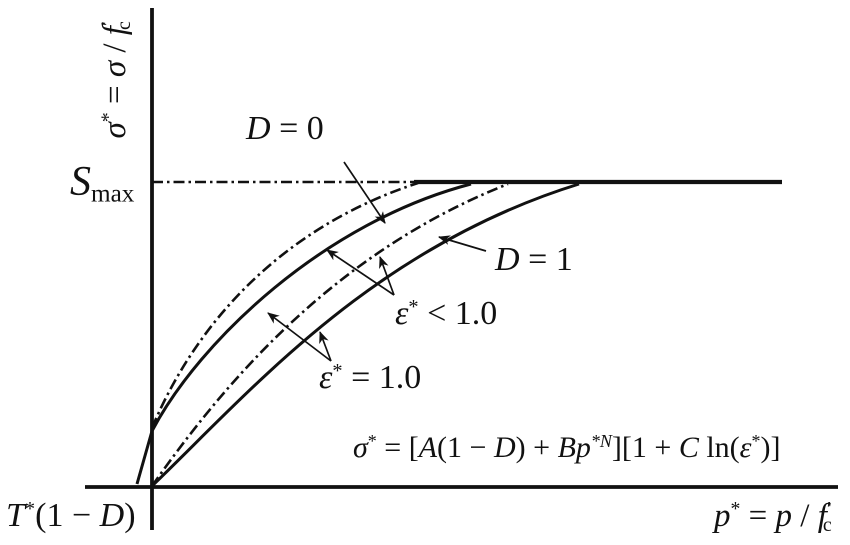  I want to click on d1-label: D = 1, so click(534, 260).